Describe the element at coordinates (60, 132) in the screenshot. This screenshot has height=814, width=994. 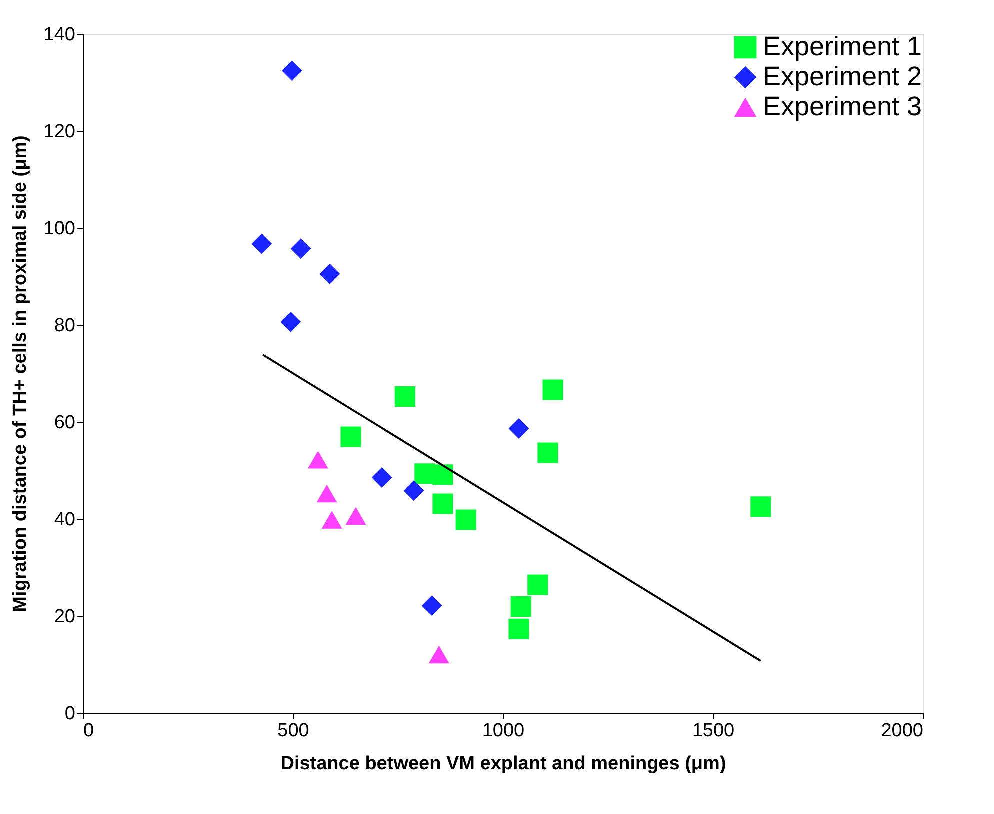
I see `y-tick-label: 120` at that location.